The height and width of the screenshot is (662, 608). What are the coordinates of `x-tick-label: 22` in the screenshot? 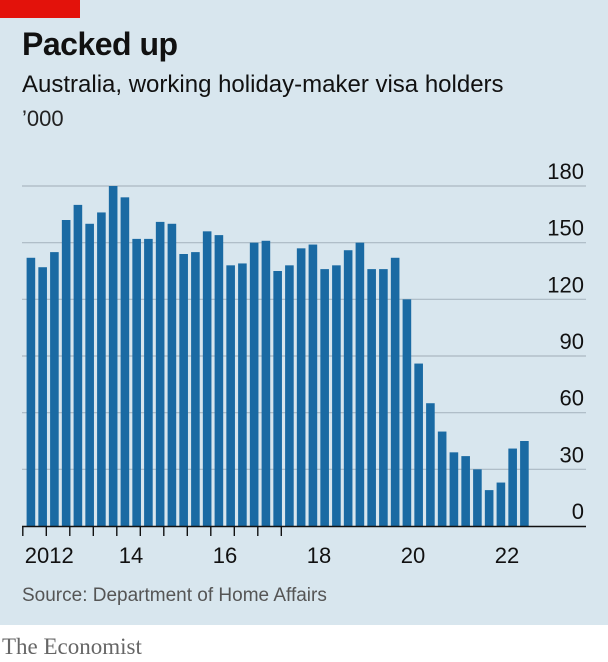 It's located at (507, 555).